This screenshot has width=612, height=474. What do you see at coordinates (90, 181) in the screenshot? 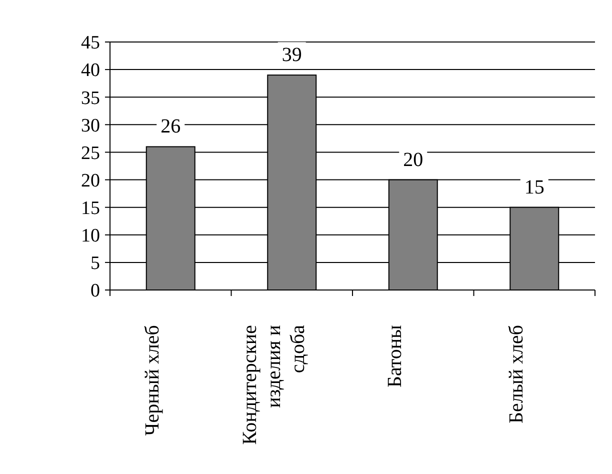
I see `y-tick-label: 20` at bounding box center [90, 181].